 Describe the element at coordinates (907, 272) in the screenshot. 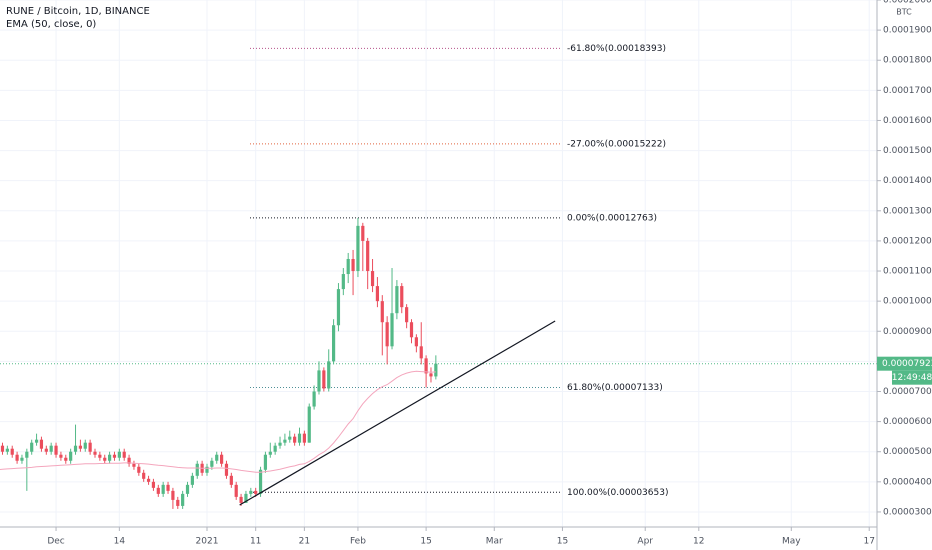

I see `y-tick-label: 0.00011000` at that location.